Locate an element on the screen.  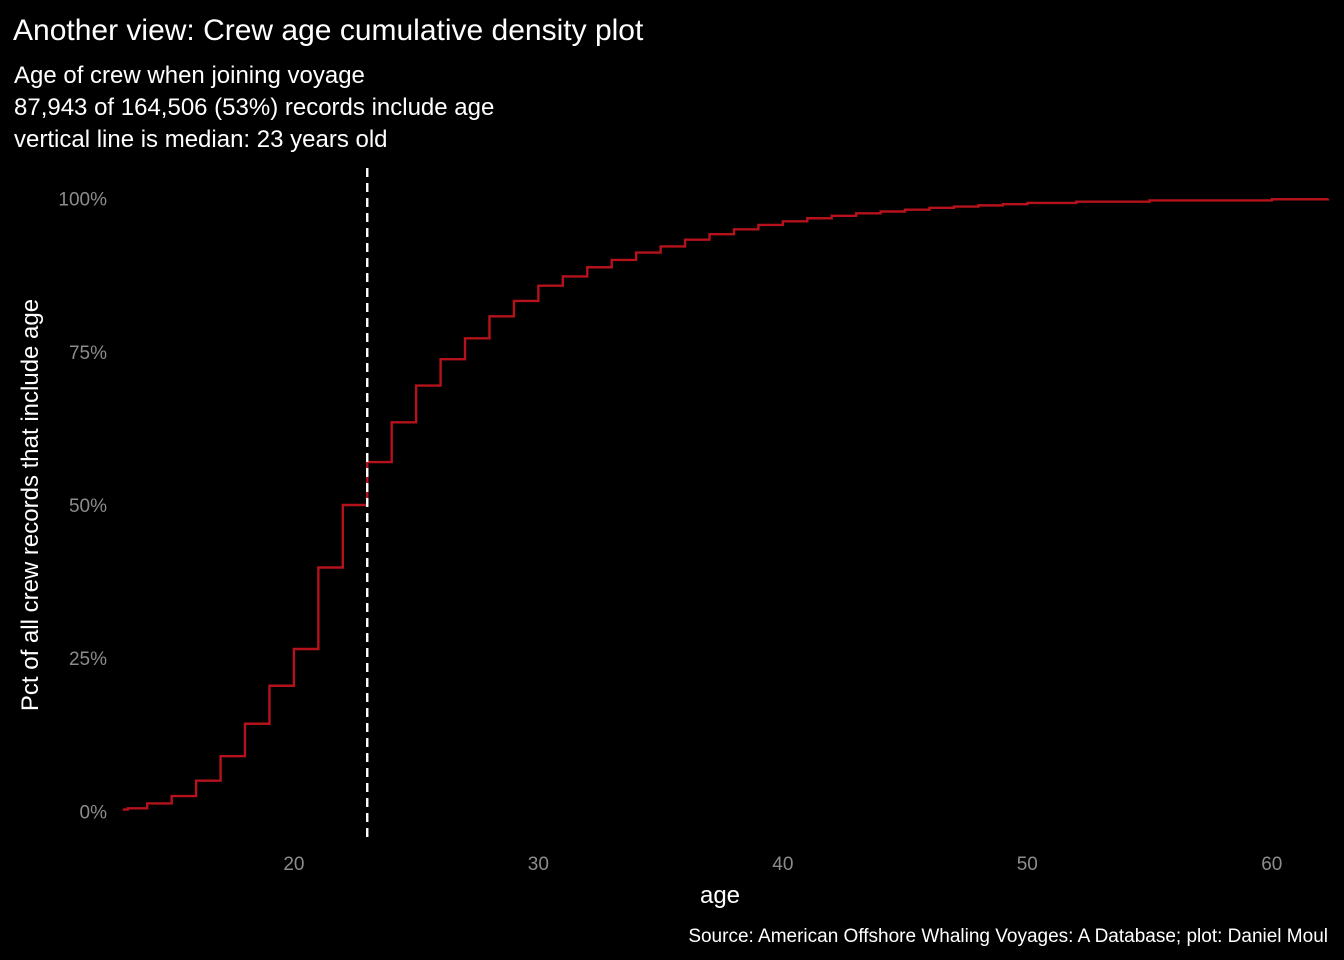
y-axis-ticks: 0% 25% 50% 75% 100% is located at coordinates (82, 507).